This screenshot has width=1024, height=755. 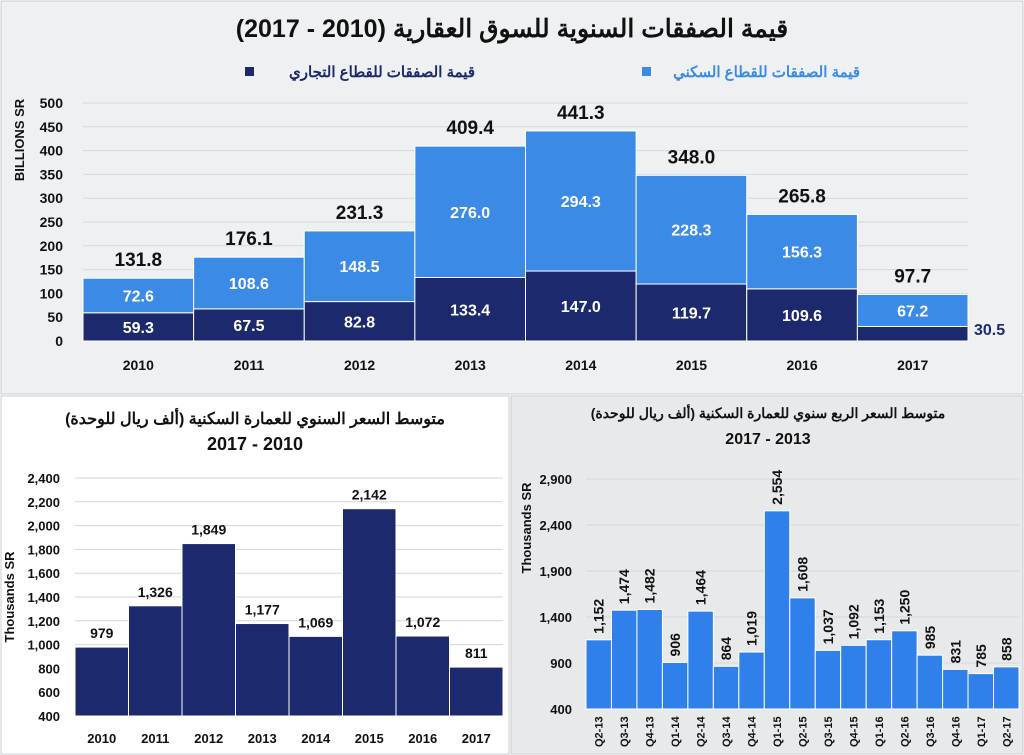 What do you see at coordinates (52, 103) in the screenshot?
I see `y-tick-label: 500` at bounding box center [52, 103].